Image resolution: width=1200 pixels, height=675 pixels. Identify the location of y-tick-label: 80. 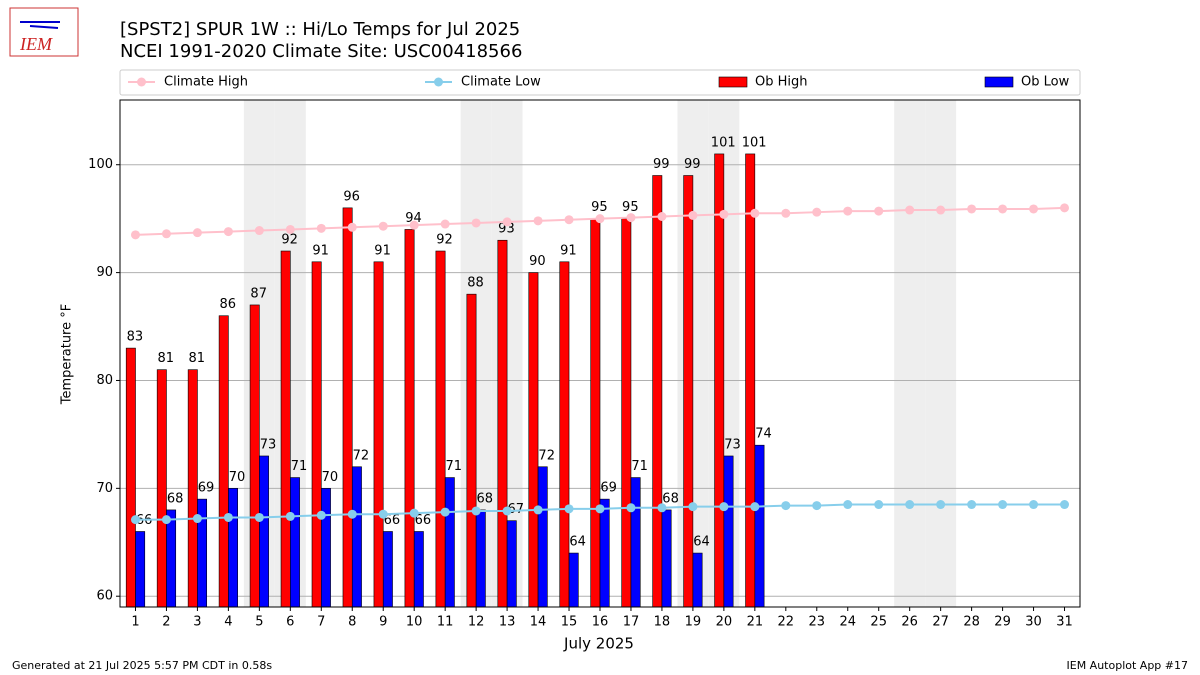
(104, 380).